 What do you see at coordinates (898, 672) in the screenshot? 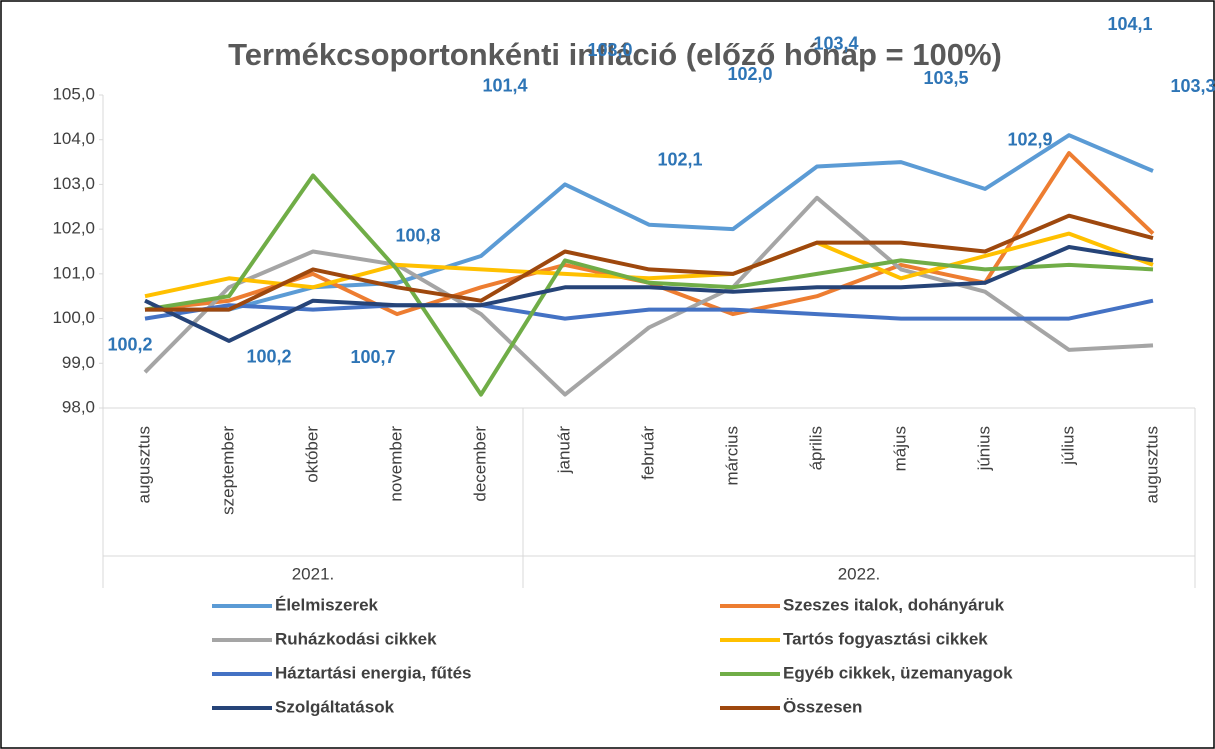
I see `legend-label: Egyéb cikkek, üzemanyagok` at bounding box center [898, 672].